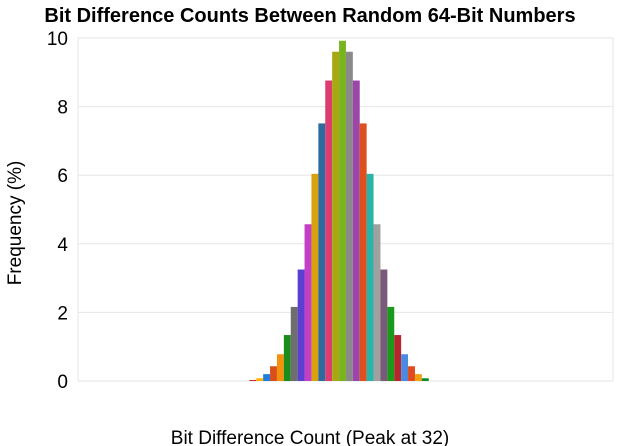  What do you see at coordinates (58, 211) in the screenshot?
I see `y-axis-ticks: 0 2 4 6 8 10` at bounding box center [58, 211].